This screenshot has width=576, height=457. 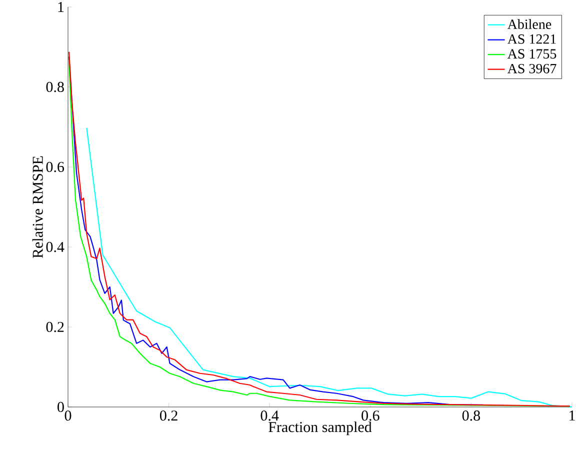 What do you see at coordinates (55, 167) in the screenshot?
I see `y-tick-label: 0.6` at bounding box center [55, 167].